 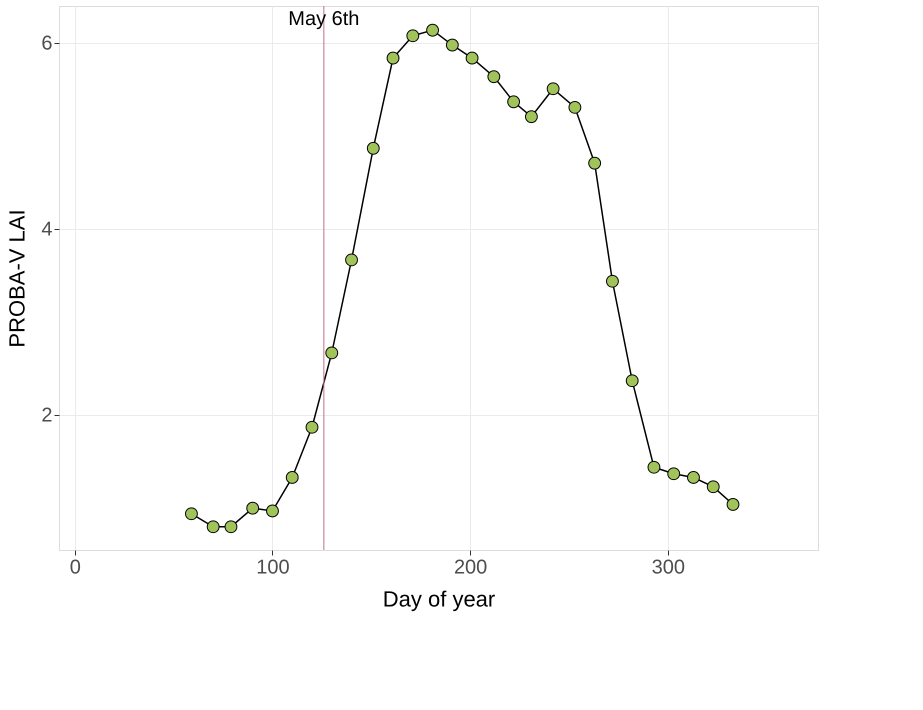 I want to click on y-tick-label: 2, so click(x=46, y=415).